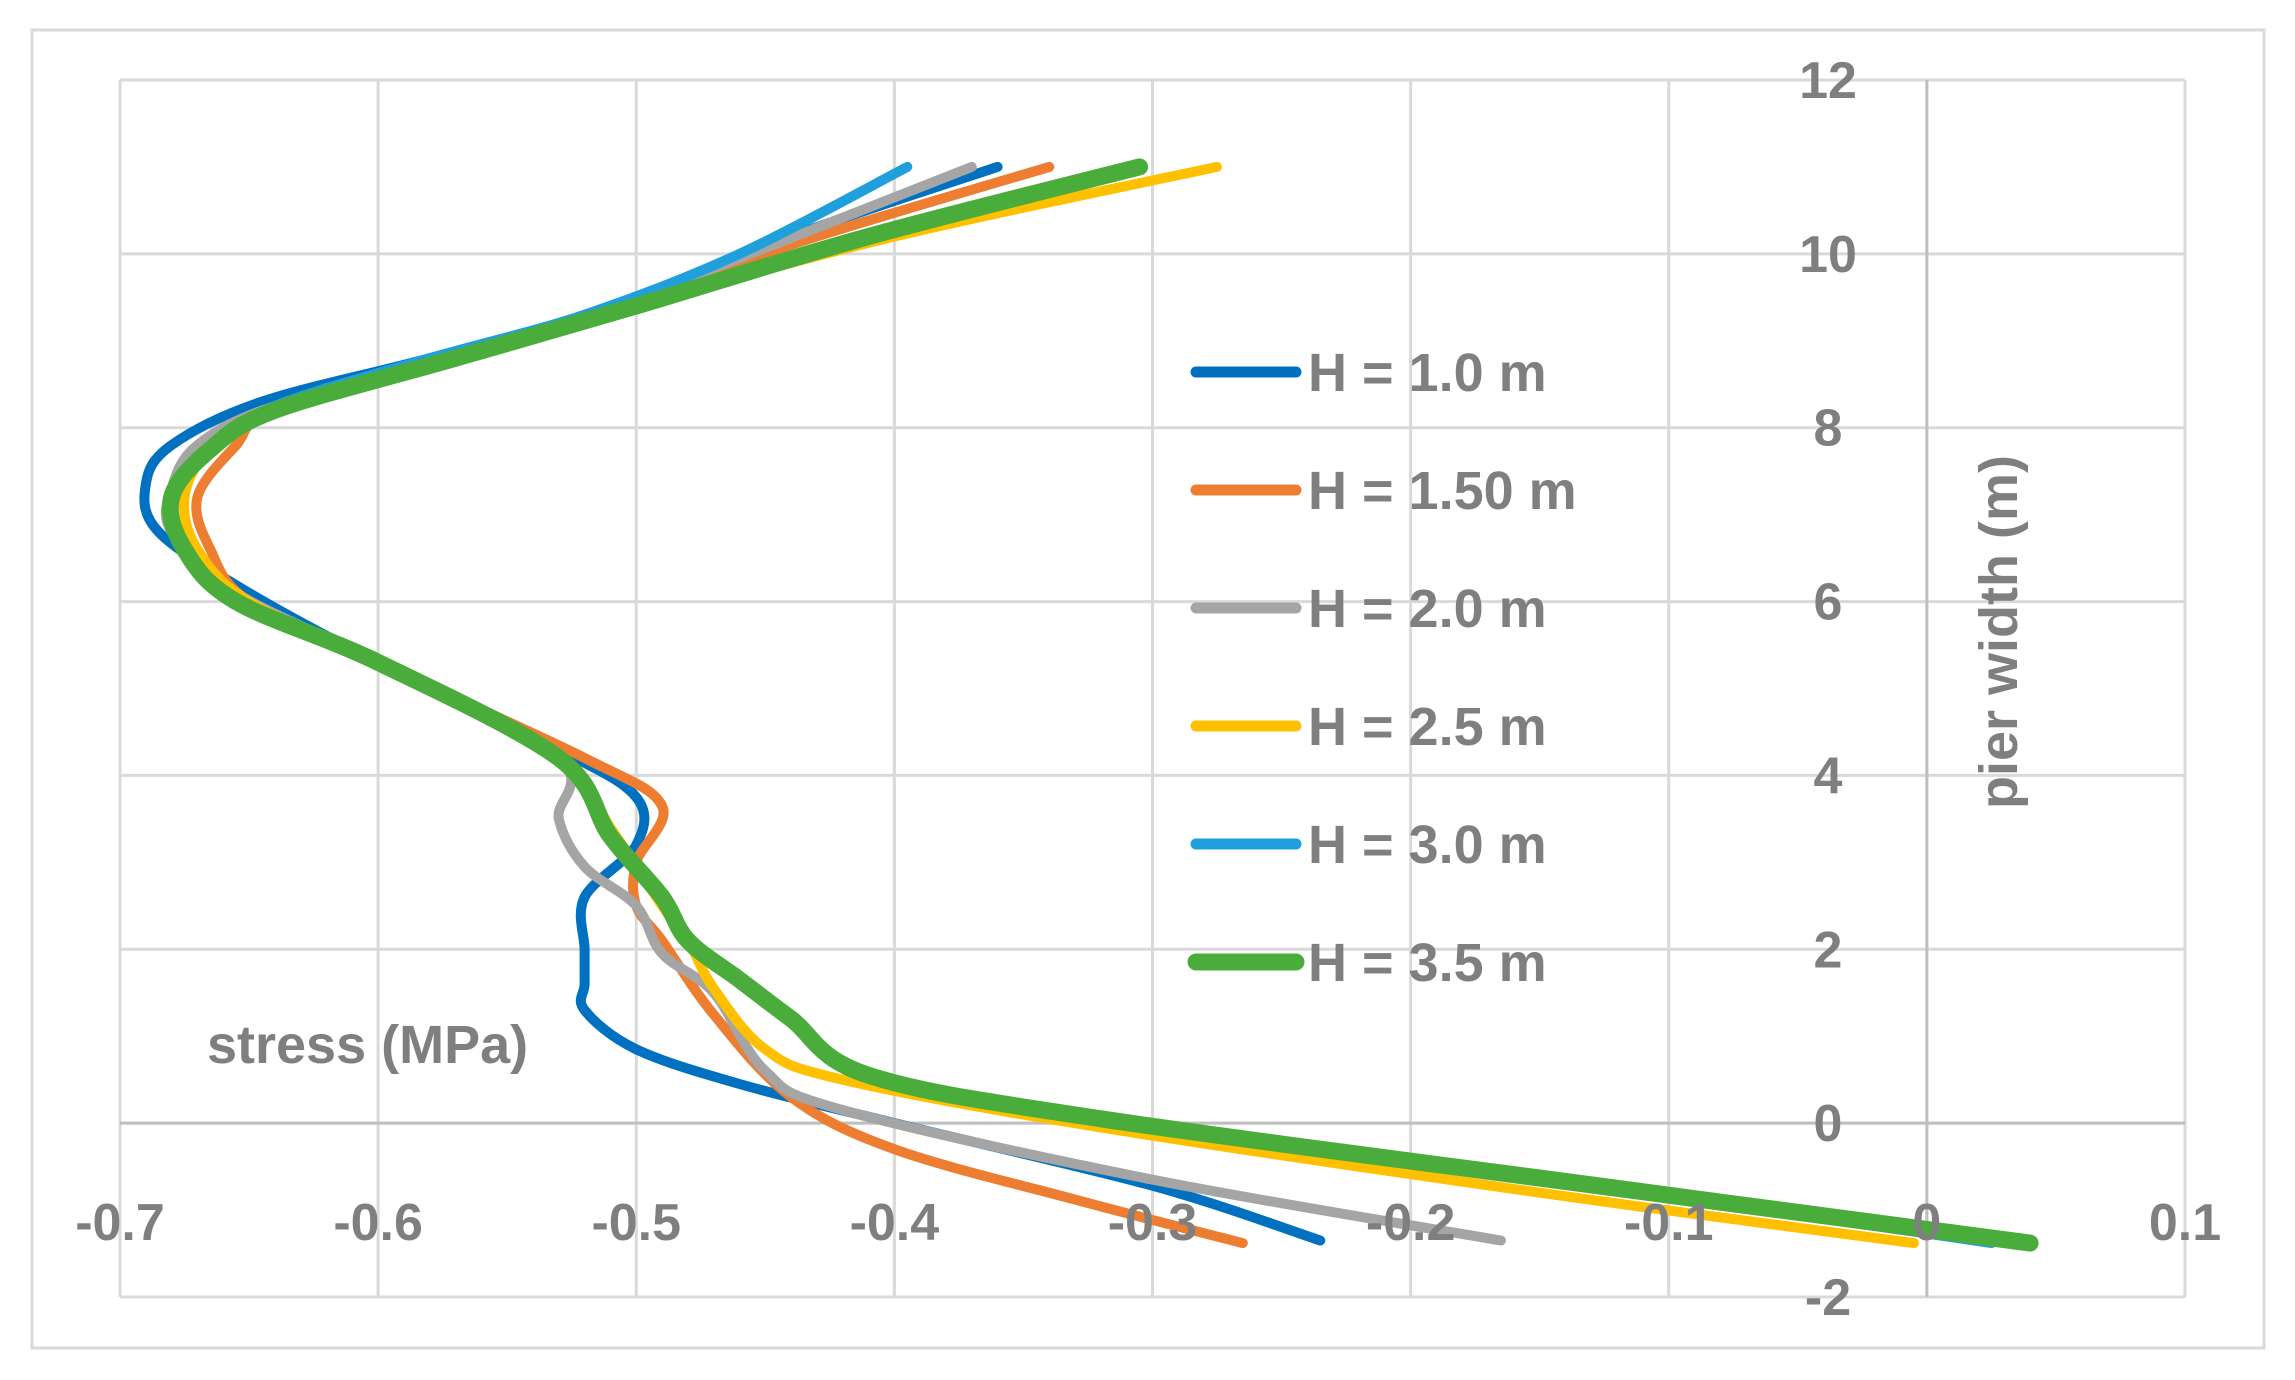 This screenshot has width=2295, height=1380. I want to click on legend-label-5: H = 3.0 m, so click(1427, 845).